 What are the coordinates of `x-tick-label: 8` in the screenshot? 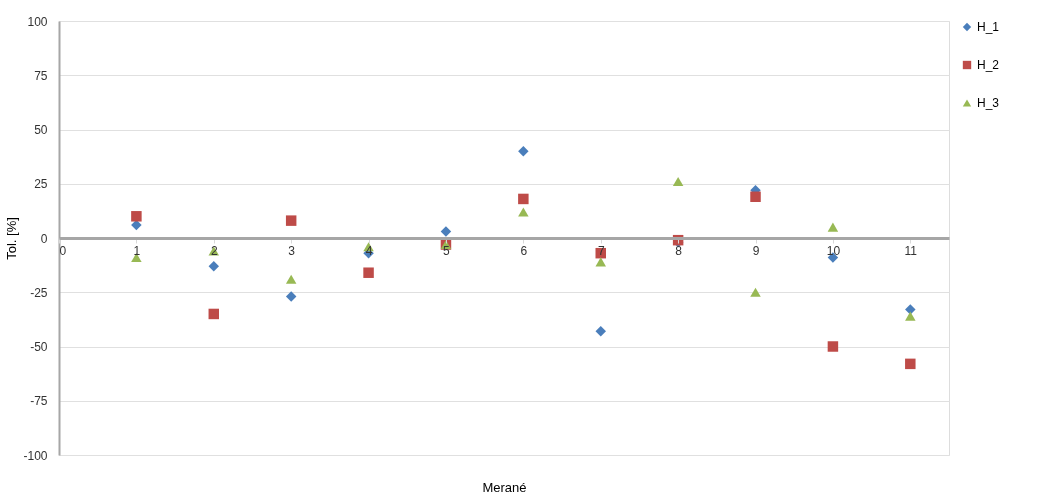 It's located at (679, 250).